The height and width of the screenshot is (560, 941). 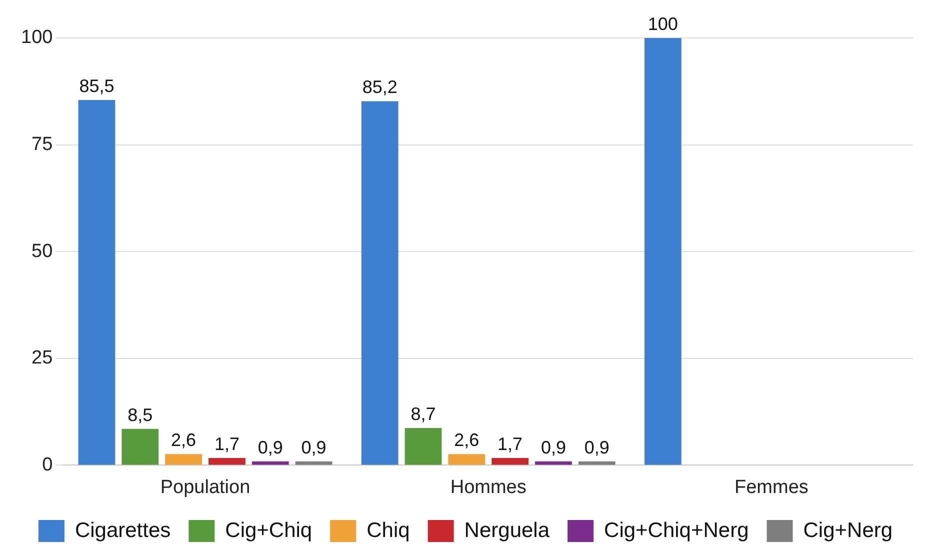 What do you see at coordinates (42, 145) in the screenshot?
I see `y-tick-label: 75` at bounding box center [42, 145].